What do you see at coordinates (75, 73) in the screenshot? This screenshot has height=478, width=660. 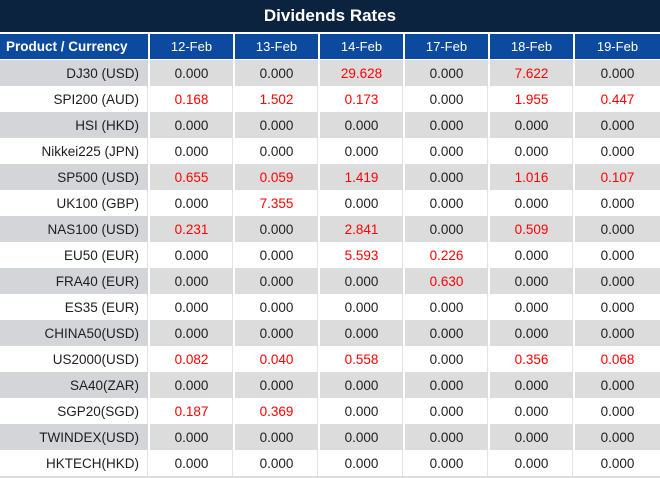 I see `product-label: DJ30 (USD)` at bounding box center [75, 73].